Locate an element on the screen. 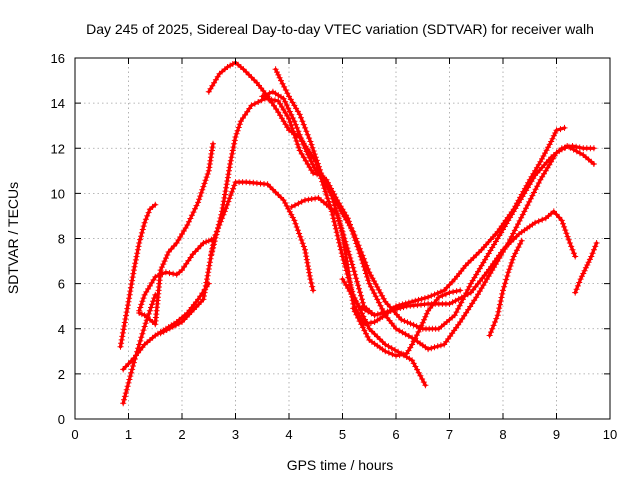  y-tick-label: 8 is located at coordinates (61, 239).